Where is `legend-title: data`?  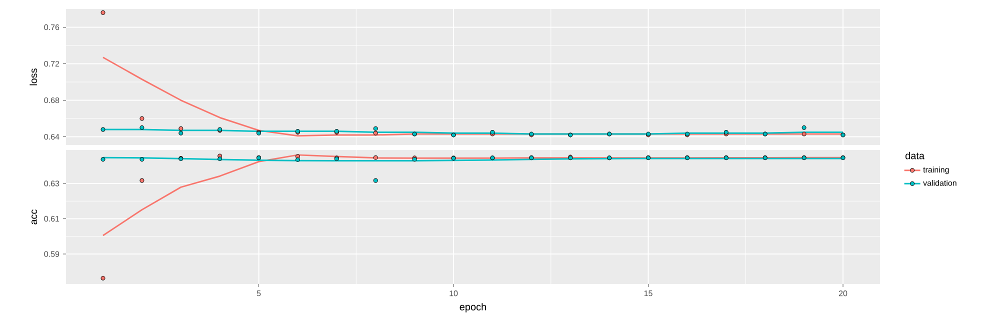 legend-title: data is located at coordinates (915, 156).